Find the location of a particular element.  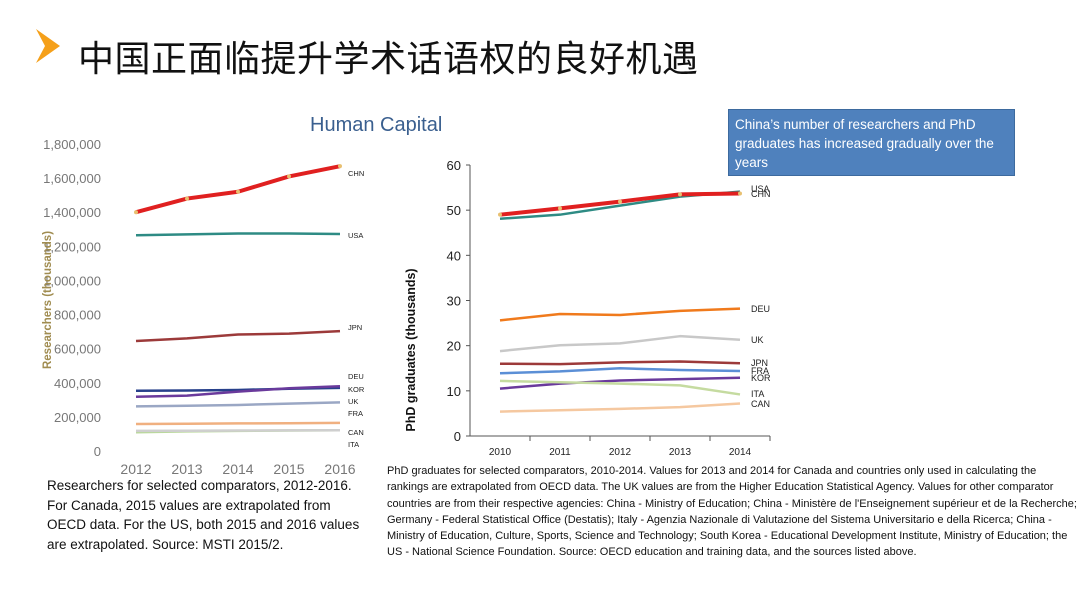

x-tick-label: 2010 is located at coordinates (500, 452).